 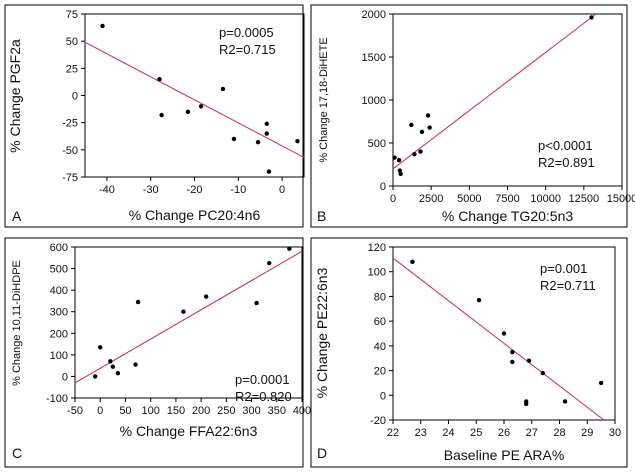 What do you see at coordinates (59, 248) in the screenshot?
I see `y-tick-label: 600` at bounding box center [59, 248].